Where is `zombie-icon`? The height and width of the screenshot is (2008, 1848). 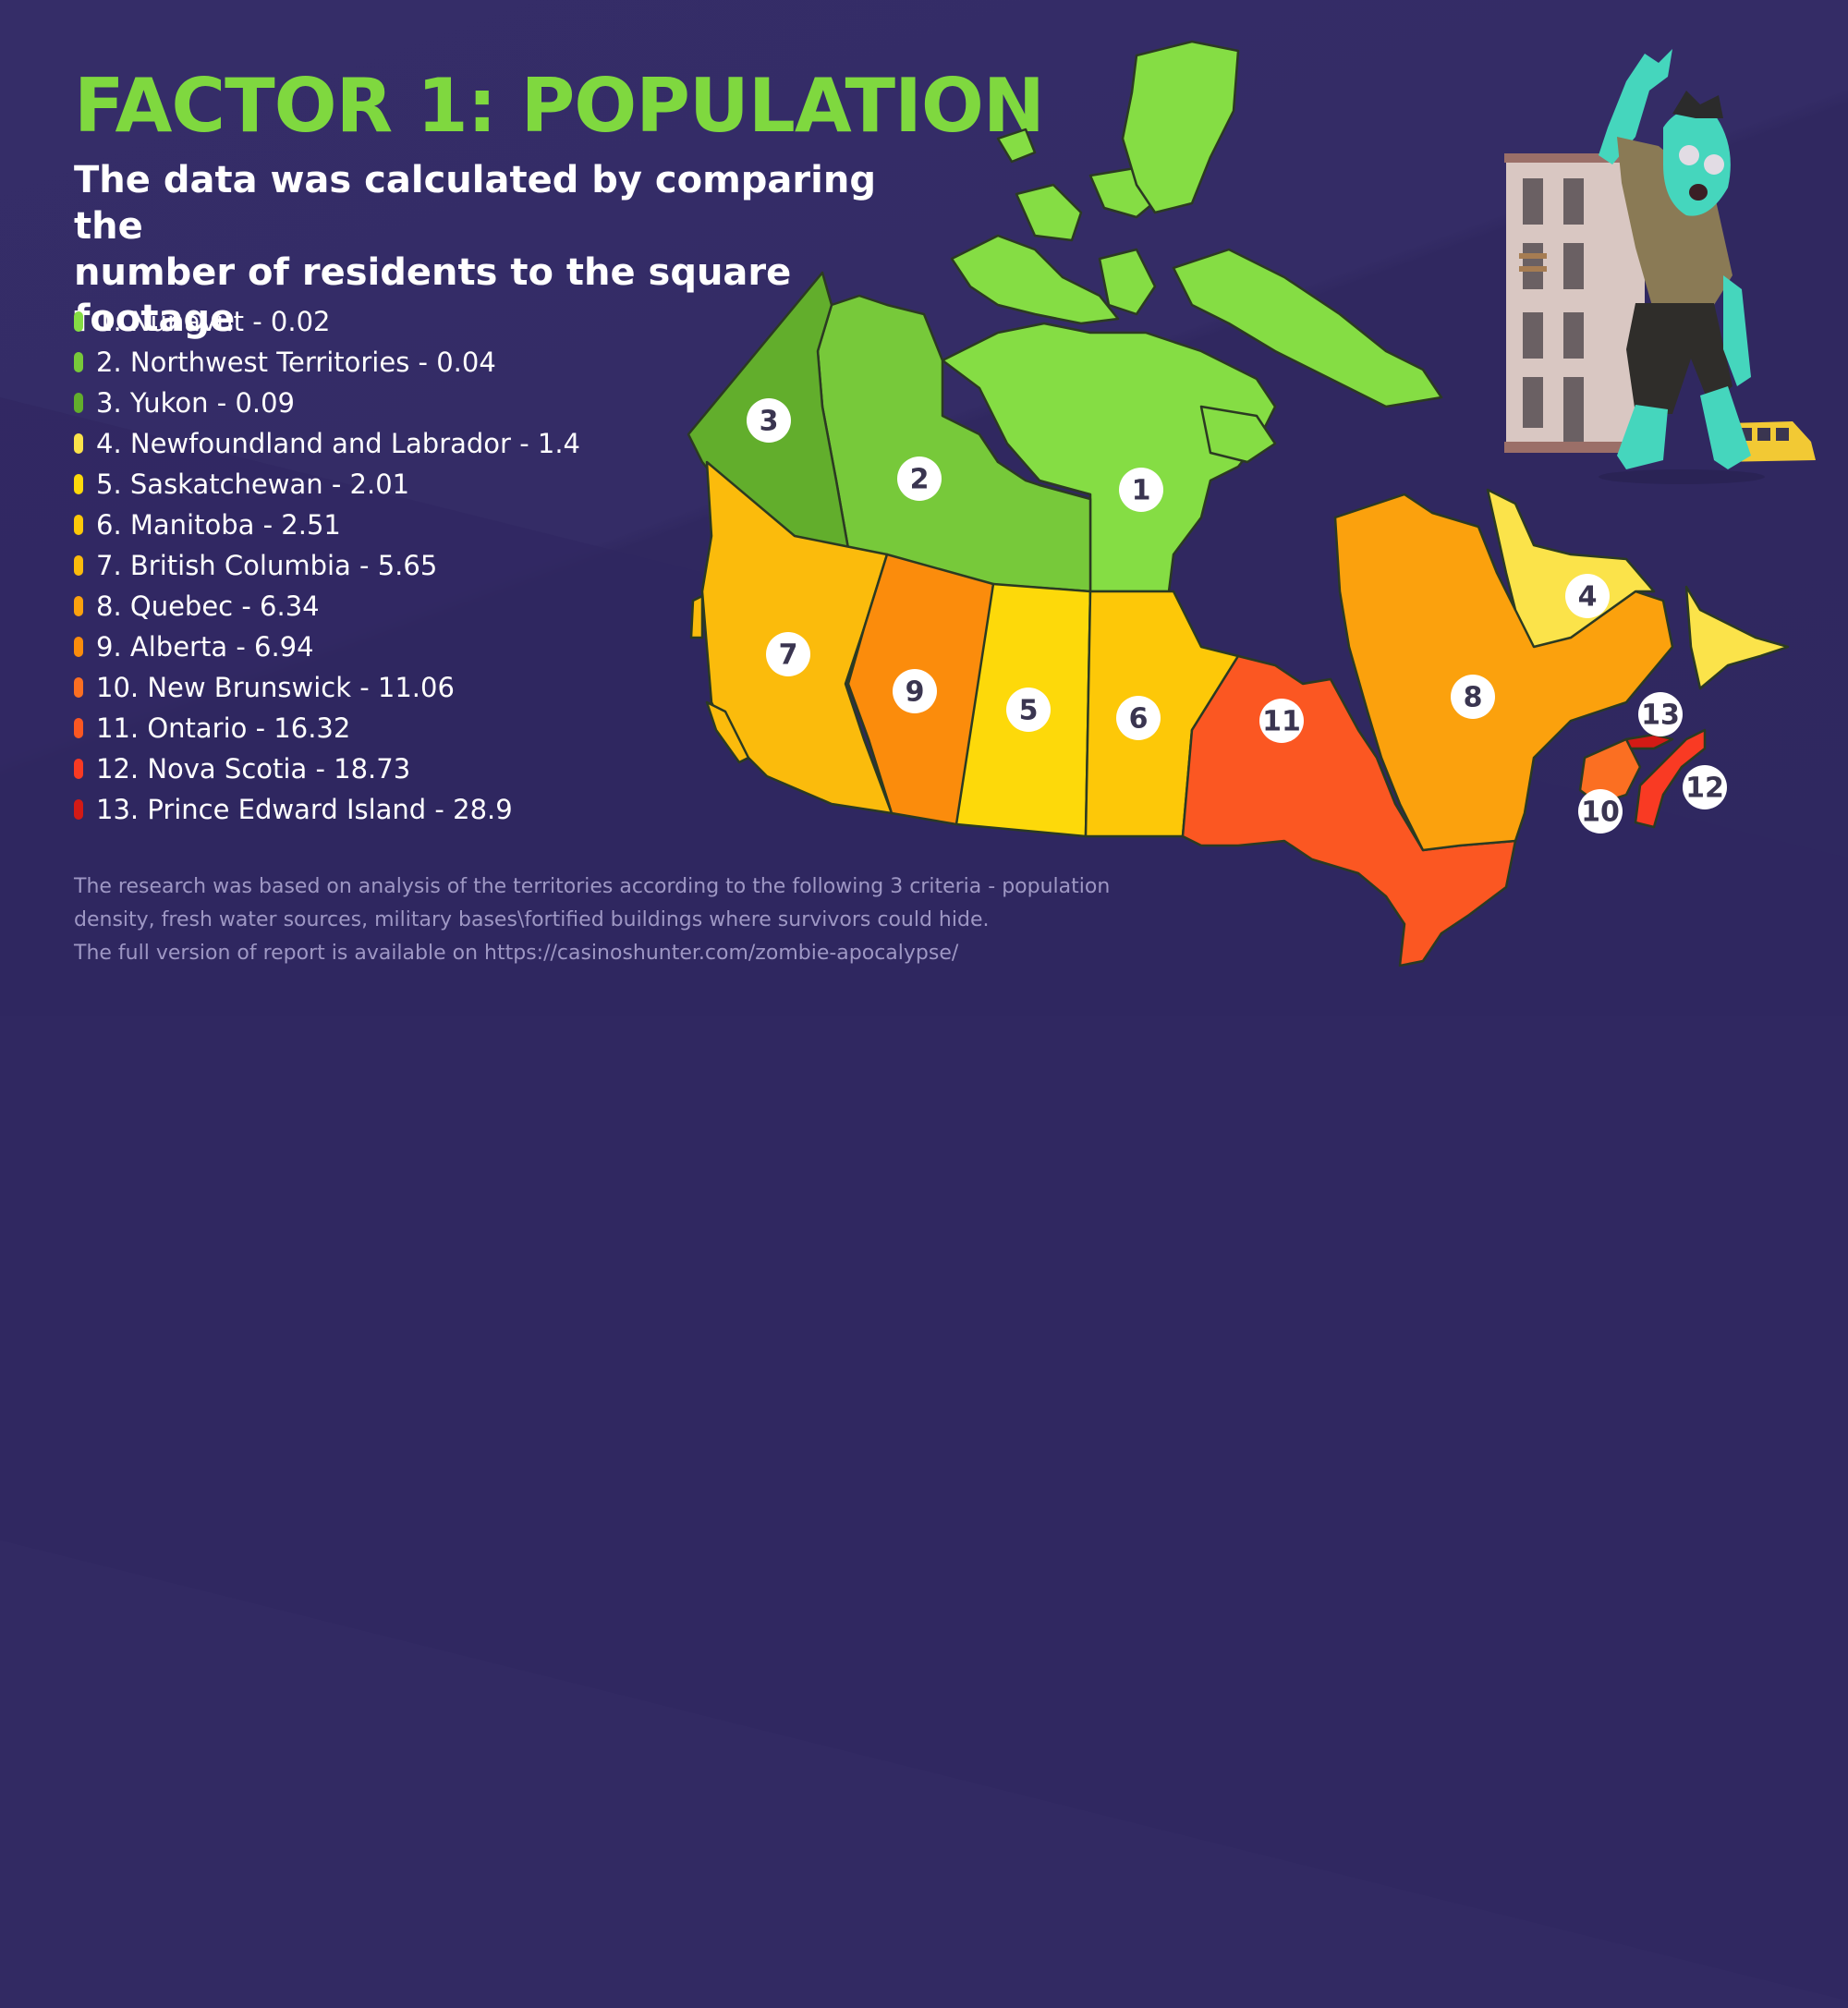 zombie-icon is located at coordinates (1682, 266).